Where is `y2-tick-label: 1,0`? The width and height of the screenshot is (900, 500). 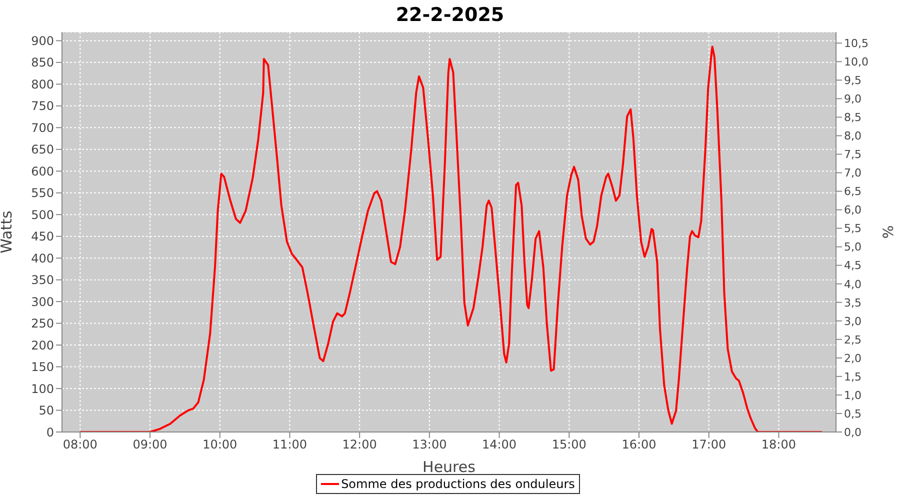
y2-tick-label: 1,0 is located at coordinates (853, 395).